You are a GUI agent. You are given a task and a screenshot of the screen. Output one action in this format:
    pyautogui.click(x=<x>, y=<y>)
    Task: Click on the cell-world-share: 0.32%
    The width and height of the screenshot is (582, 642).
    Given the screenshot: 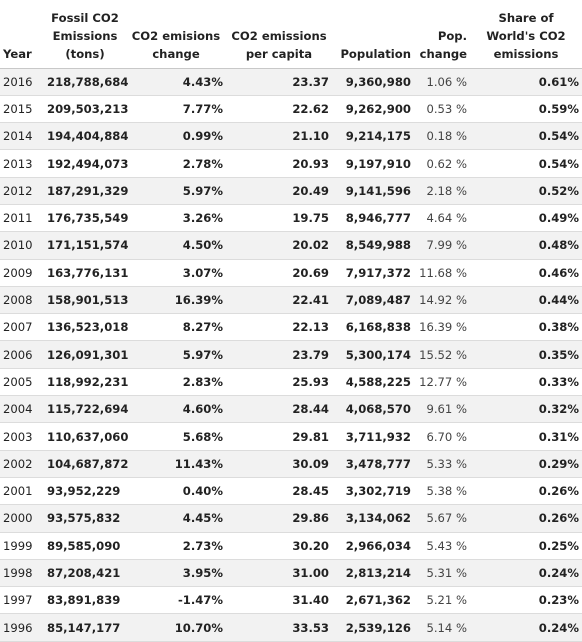 What is the action you would take?
    pyautogui.click(x=558, y=409)
    